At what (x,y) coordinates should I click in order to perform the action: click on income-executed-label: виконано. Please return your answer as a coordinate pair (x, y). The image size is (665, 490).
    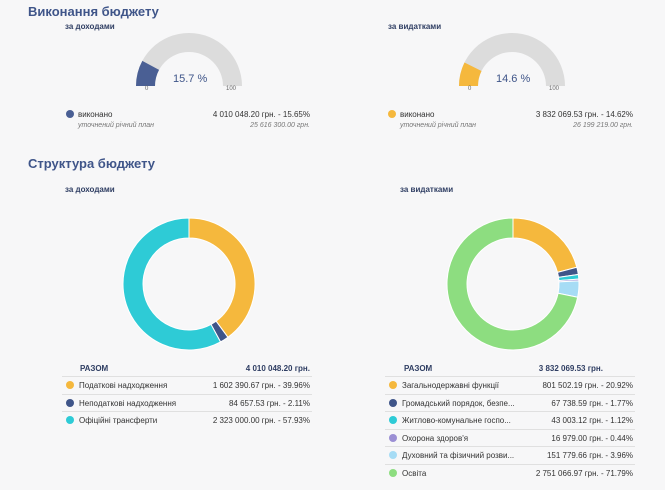
    Looking at the image, I should click on (95, 114).